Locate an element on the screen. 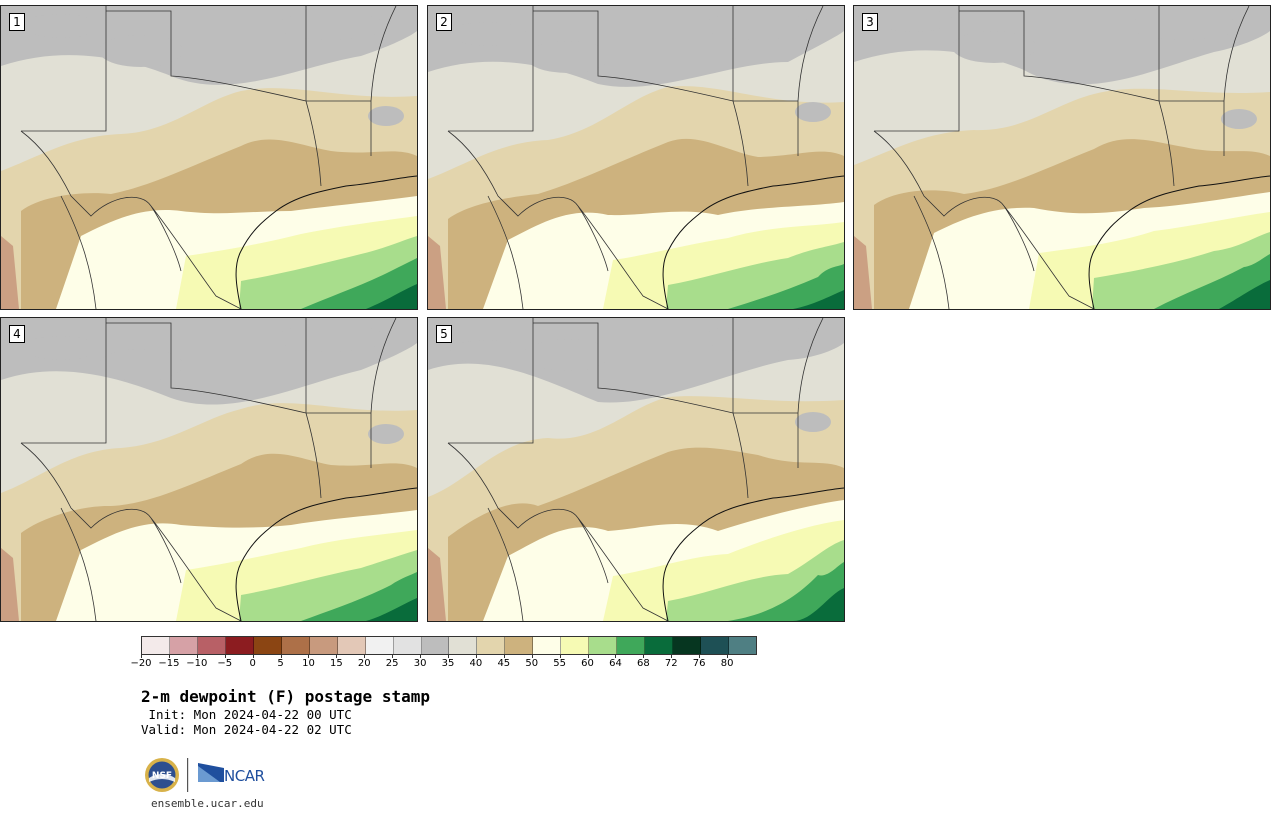 Image resolution: width=1280 pixels, height=815 pixels. colorbar-tick-label: 15 is located at coordinates (336, 663).